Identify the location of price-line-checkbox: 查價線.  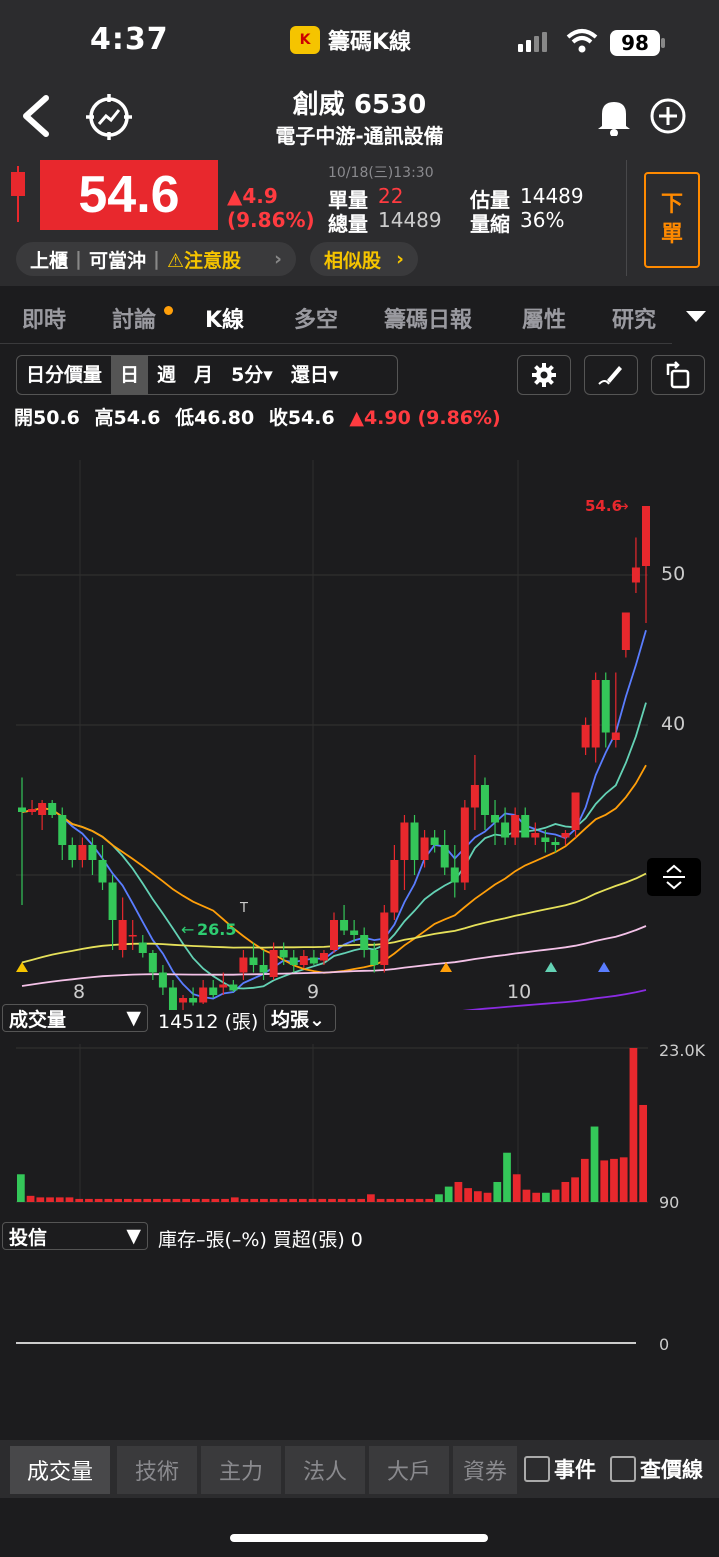
(656, 1469).